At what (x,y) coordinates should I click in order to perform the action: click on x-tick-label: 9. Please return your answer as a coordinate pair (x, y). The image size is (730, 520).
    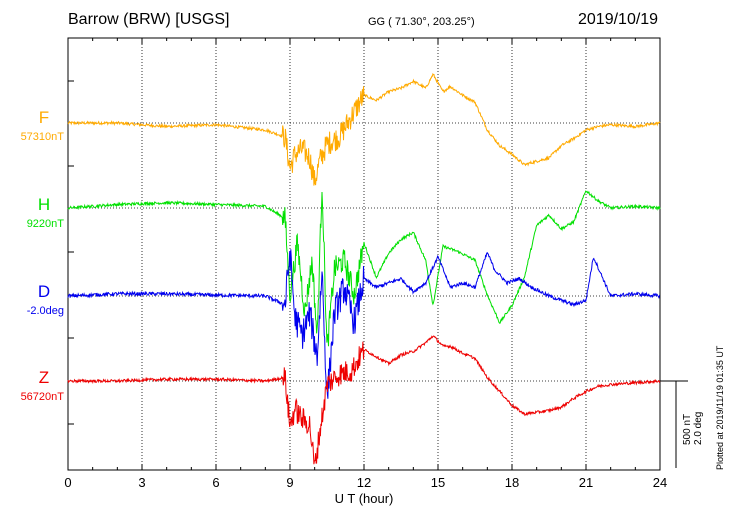
    Looking at the image, I should click on (289, 482).